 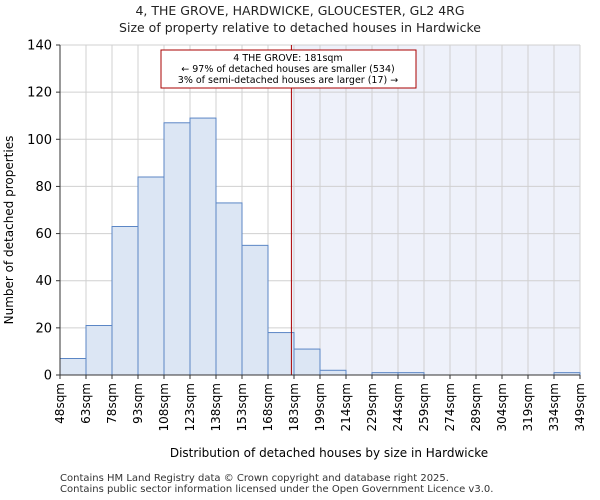 What do you see at coordinates (138, 403) in the screenshot?
I see `x-tick-label: 93sqm` at bounding box center [138, 403].